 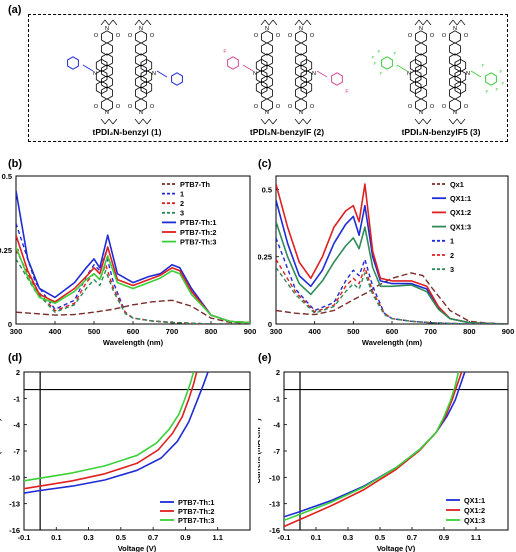 What do you see at coordinates (265, 164) in the screenshot?
I see `panel-label-c: (c)` at bounding box center [265, 164].